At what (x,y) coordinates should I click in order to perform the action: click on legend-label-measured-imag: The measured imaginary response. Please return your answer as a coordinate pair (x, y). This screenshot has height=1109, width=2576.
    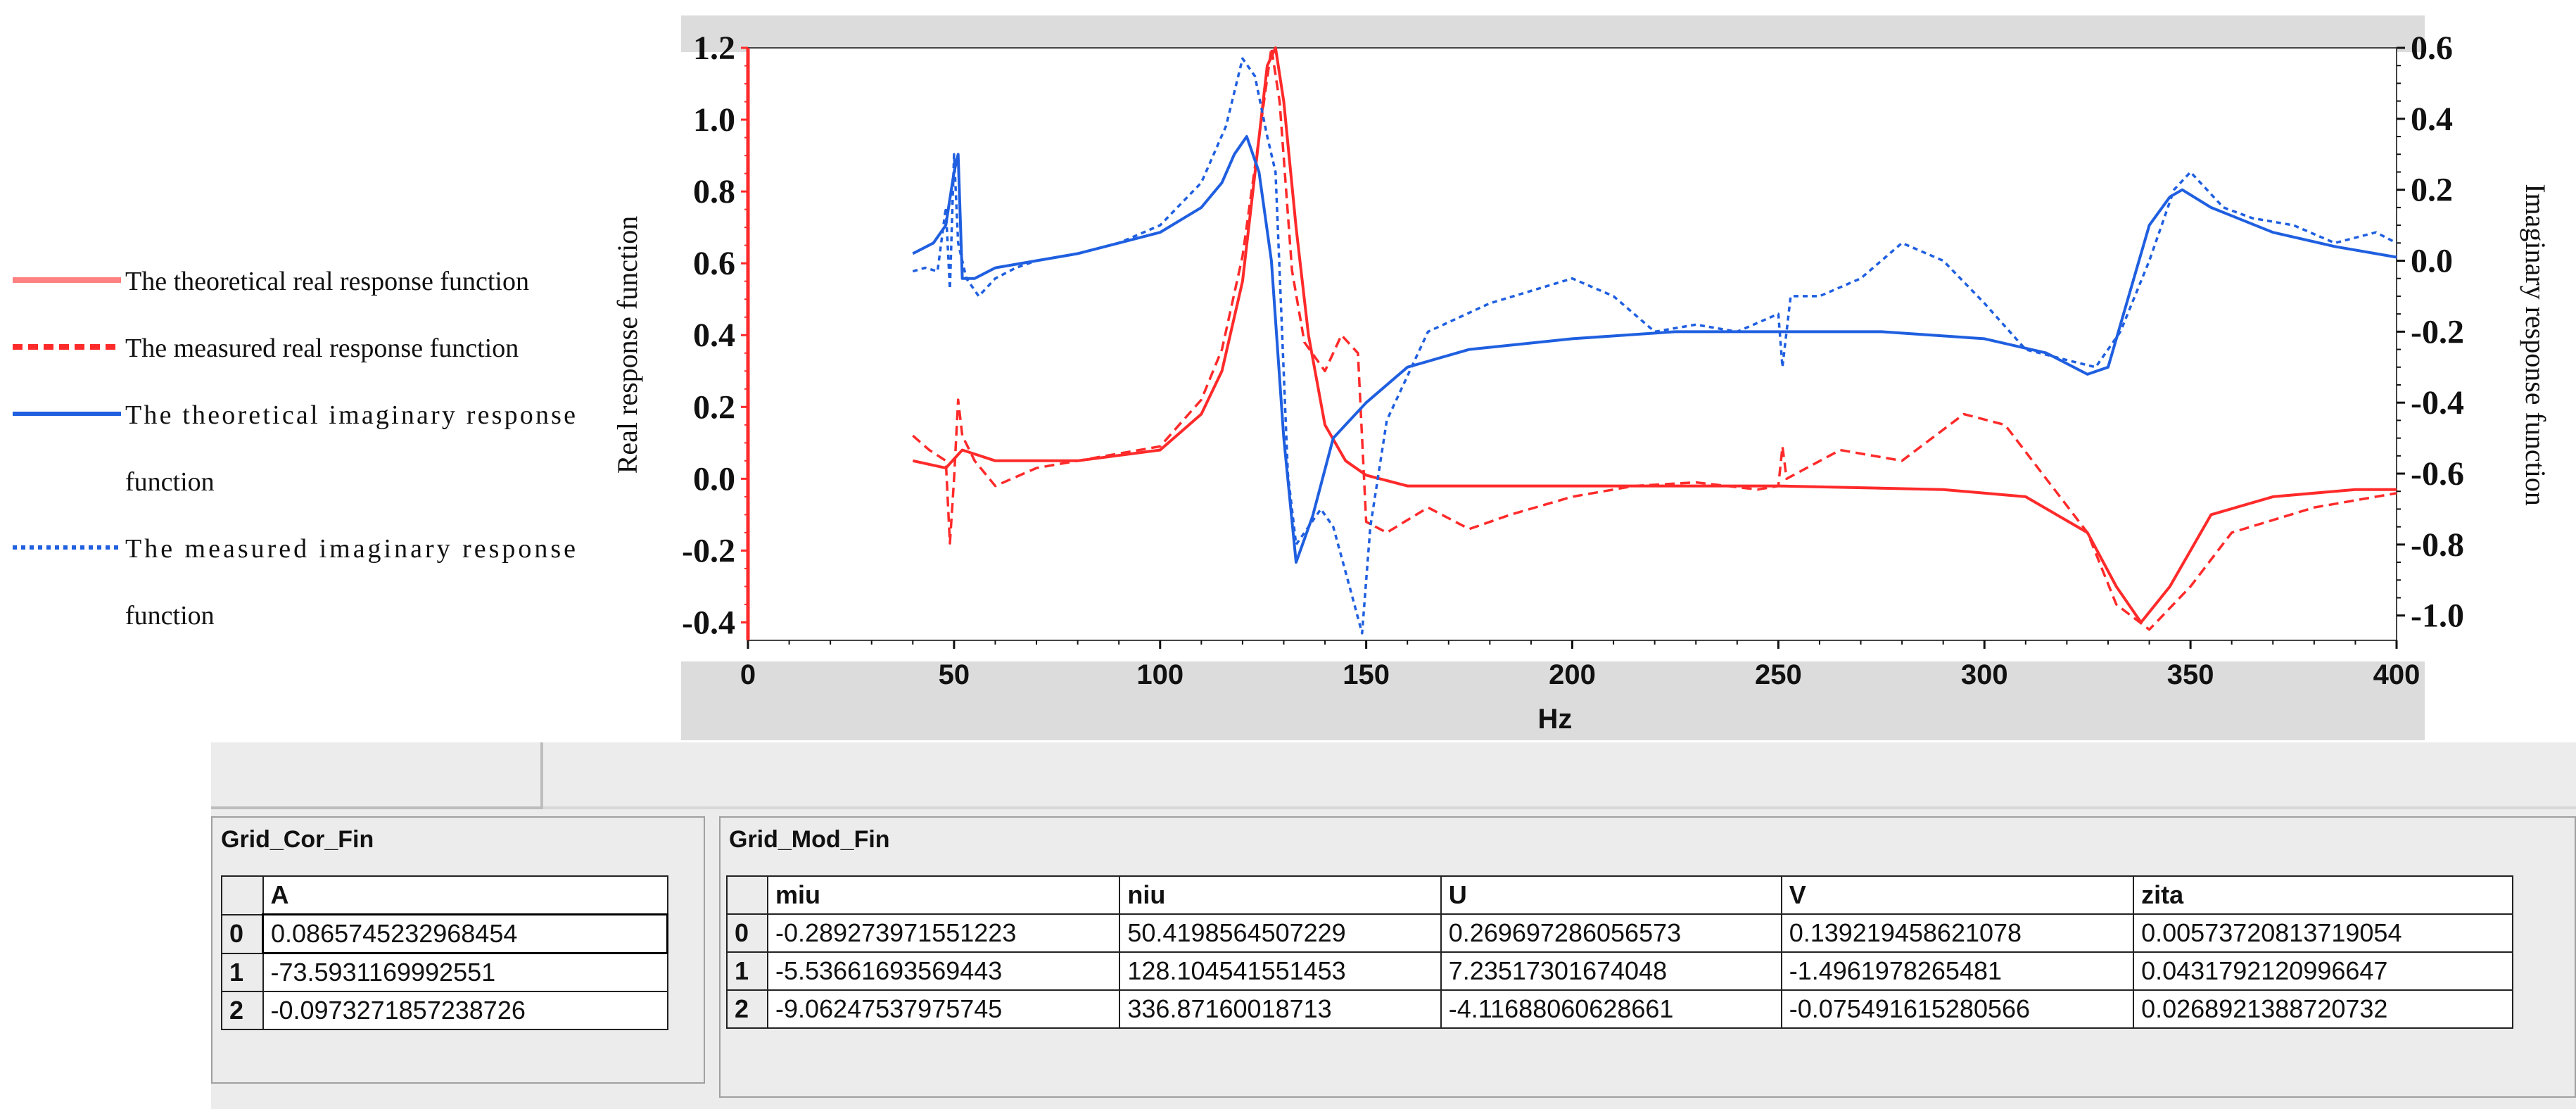
    Looking at the image, I should click on (350, 549).